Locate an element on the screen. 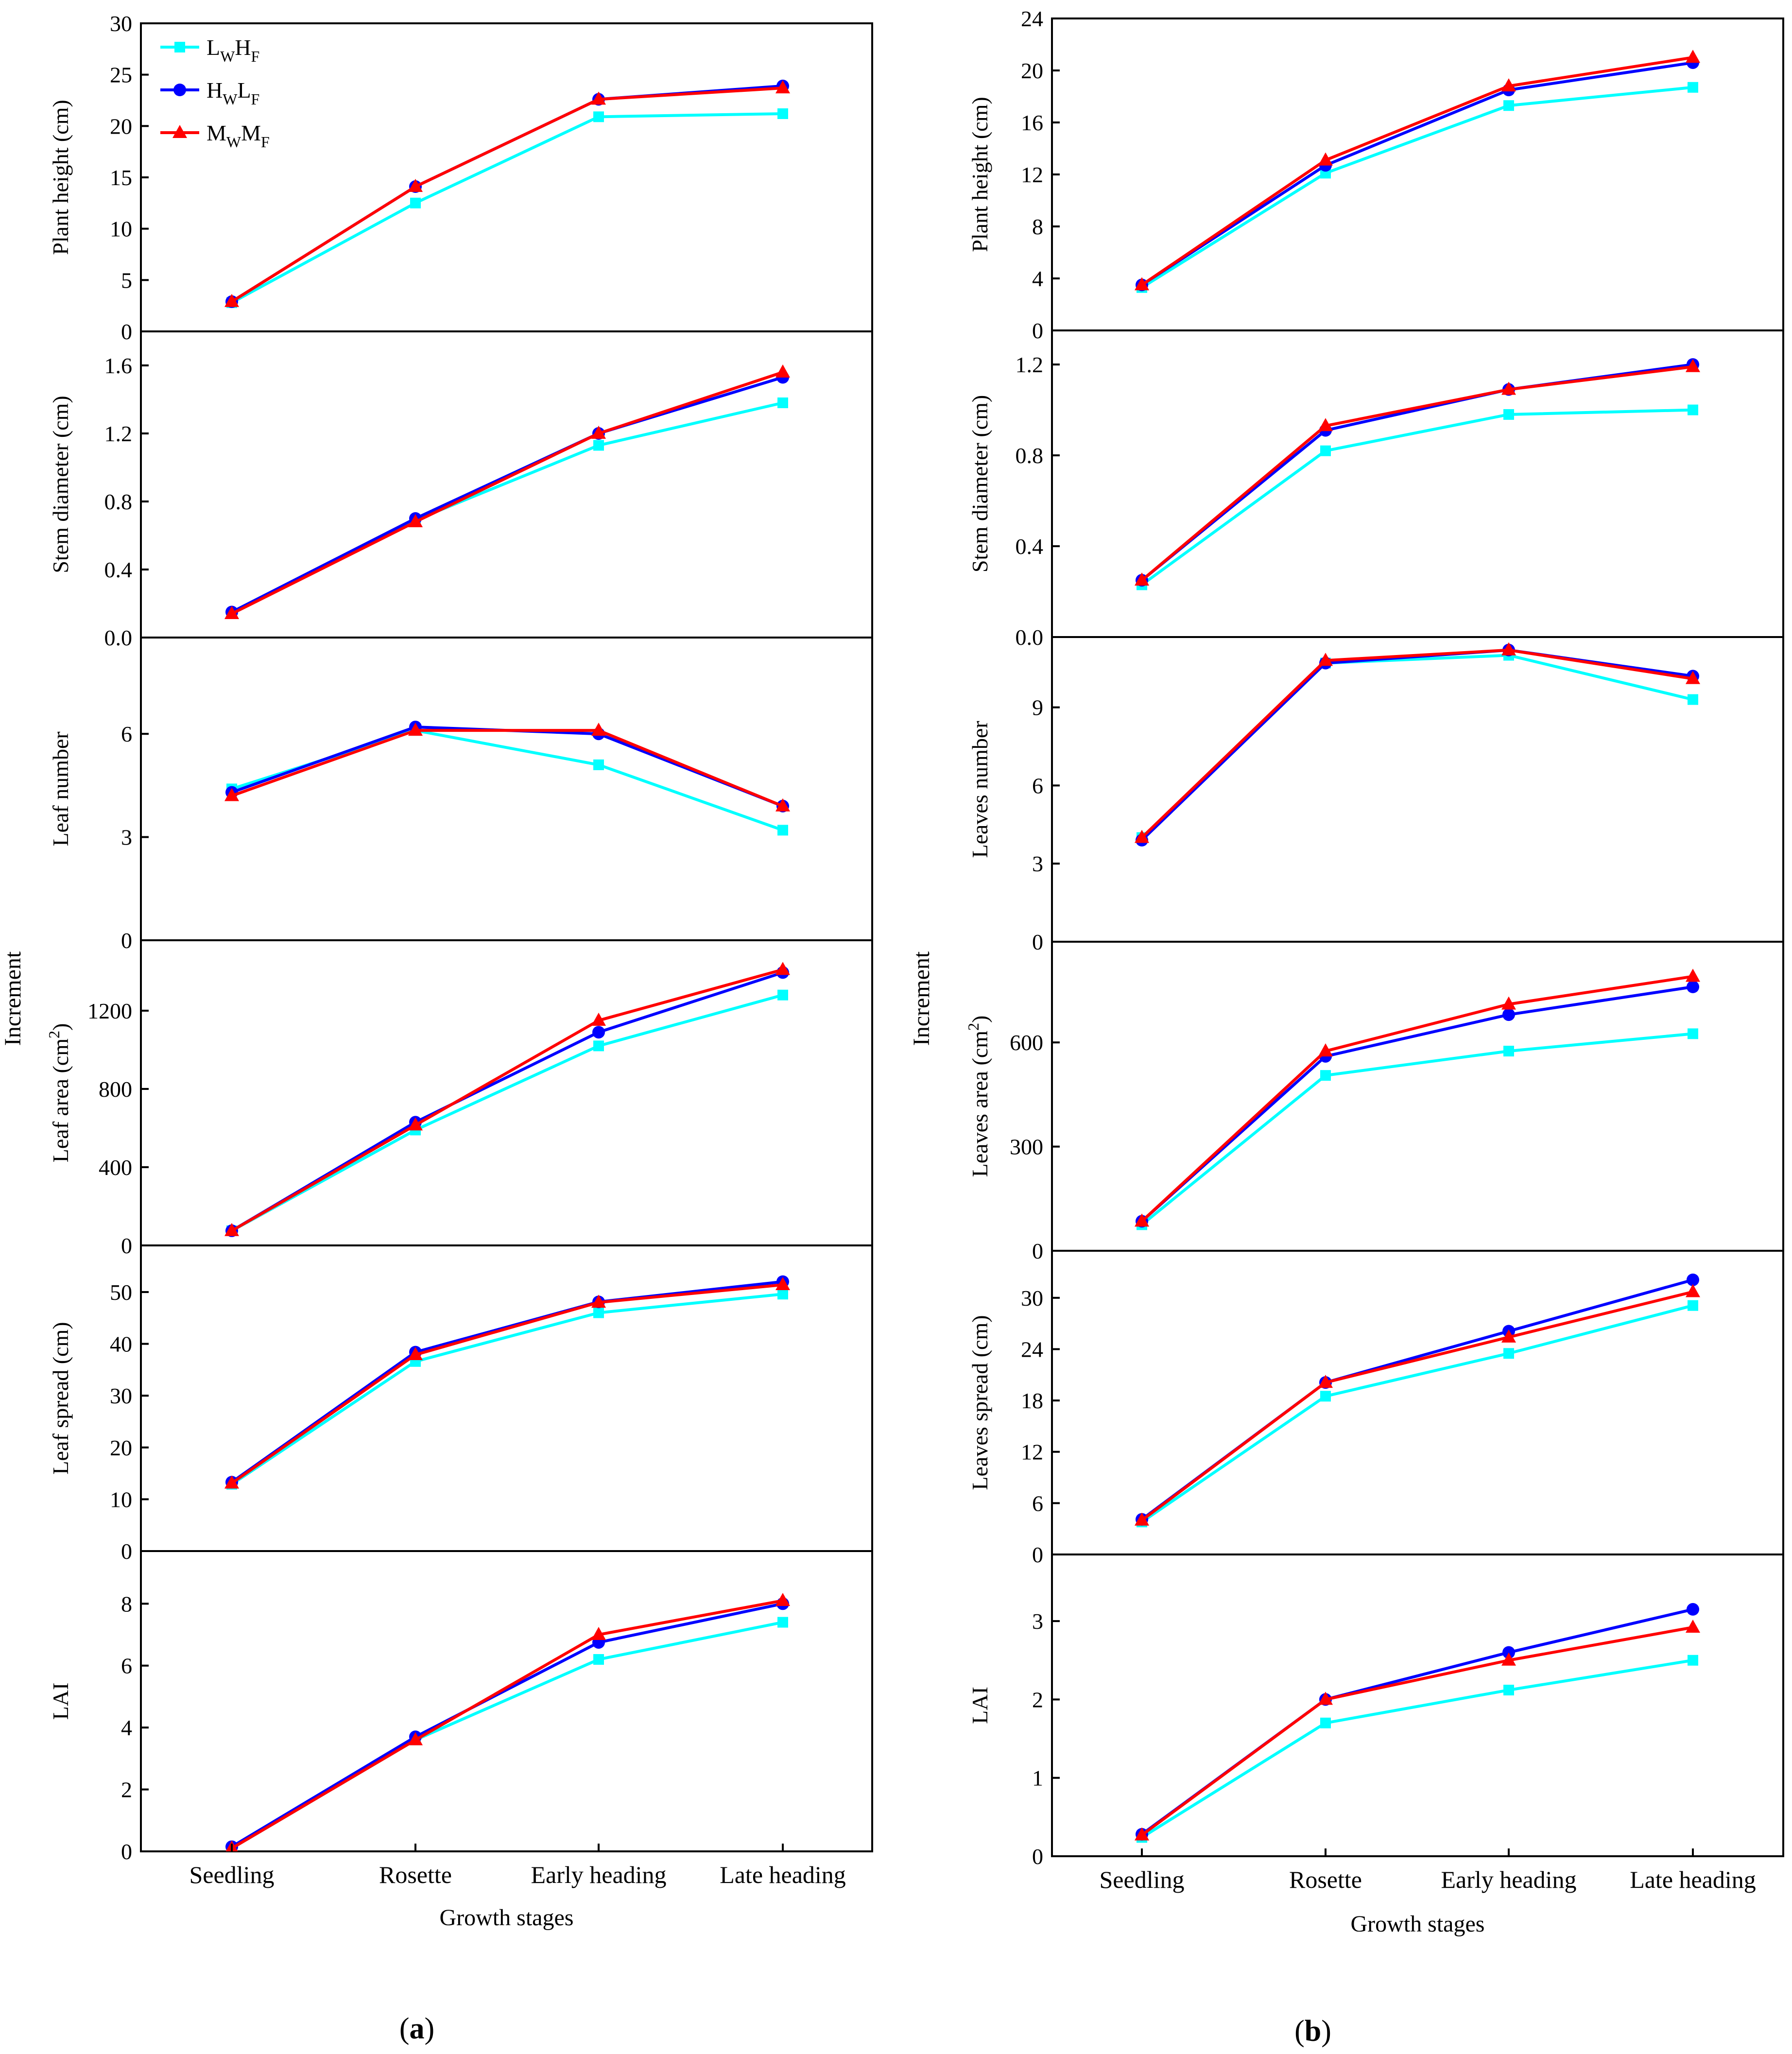 Image resolution: width=1792 pixels, height=2054 pixels. legend-item-MWMF: MWMF is located at coordinates (215, 136).